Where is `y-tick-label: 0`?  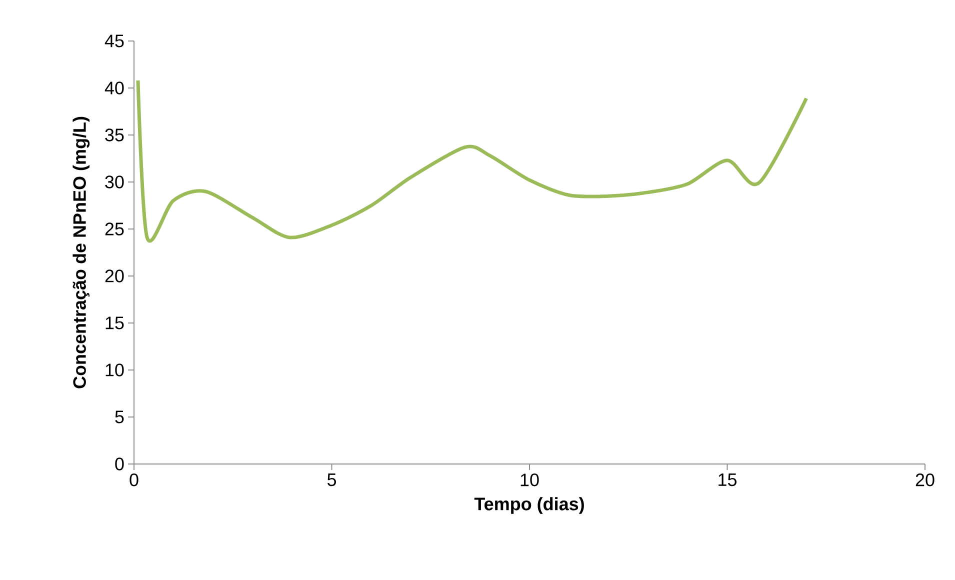 y-tick-label: 0 is located at coordinates (119, 464).